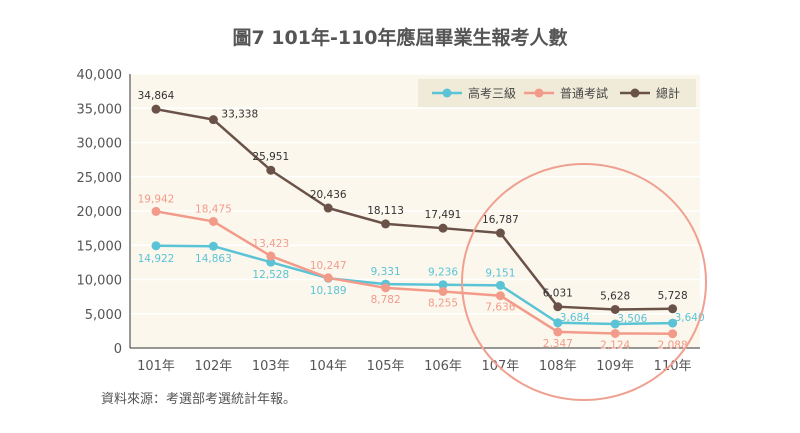 Image resolution: width=800 pixels, height=433 pixels. Describe the element at coordinates (443, 366) in the screenshot. I see `x-tick-label: 106年` at that location.